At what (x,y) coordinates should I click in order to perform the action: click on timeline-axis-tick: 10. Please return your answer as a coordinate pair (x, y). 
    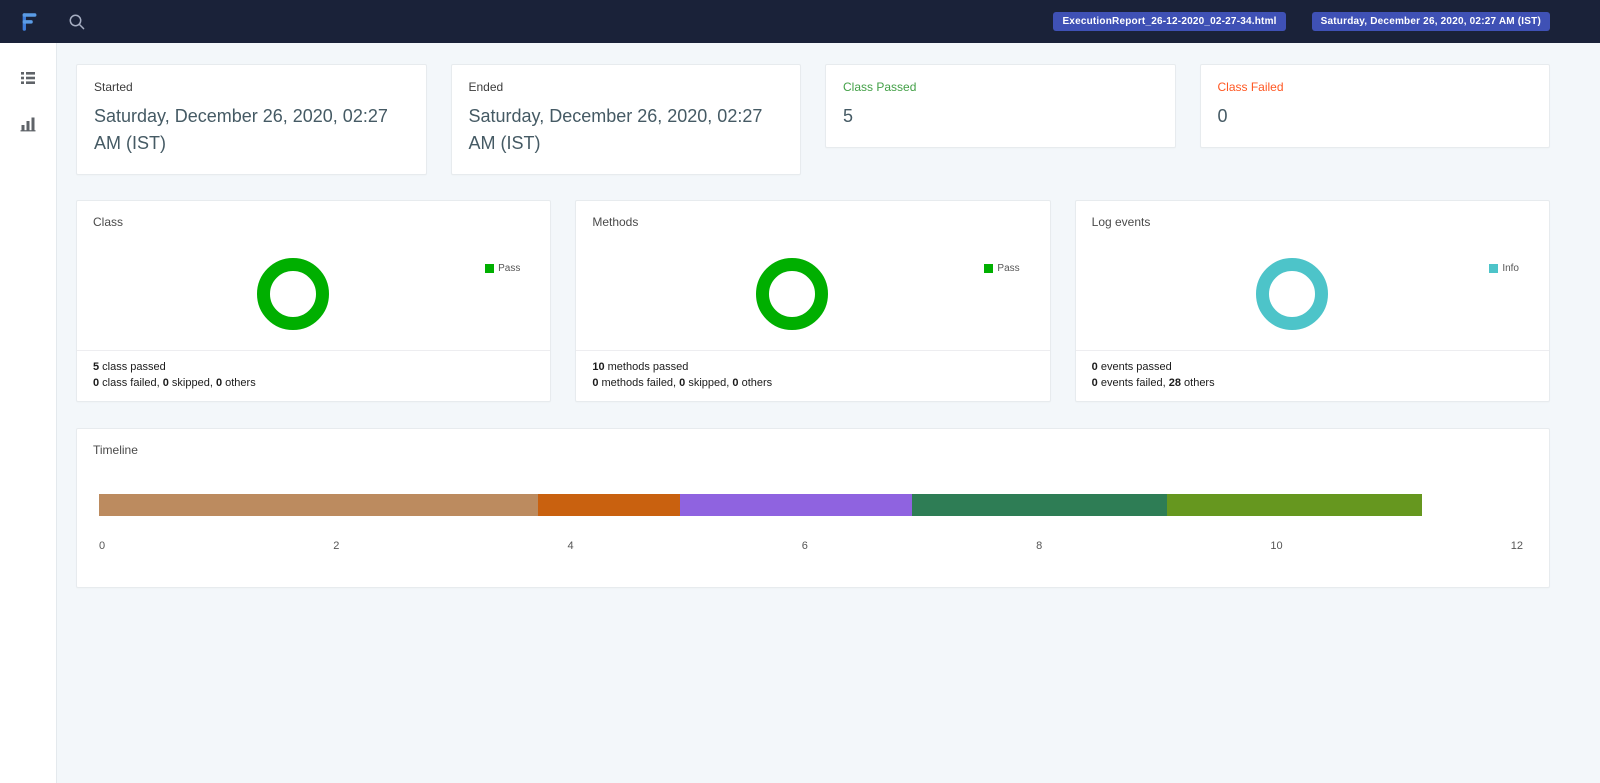
    Looking at the image, I should click on (1276, 546).